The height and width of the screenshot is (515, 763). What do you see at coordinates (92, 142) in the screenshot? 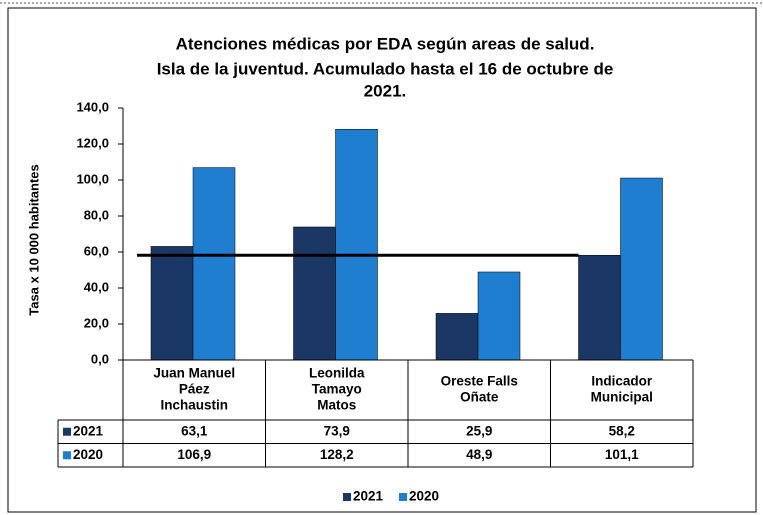
I see `y-tick-label: 120,0` at bounding box center [92, 142].